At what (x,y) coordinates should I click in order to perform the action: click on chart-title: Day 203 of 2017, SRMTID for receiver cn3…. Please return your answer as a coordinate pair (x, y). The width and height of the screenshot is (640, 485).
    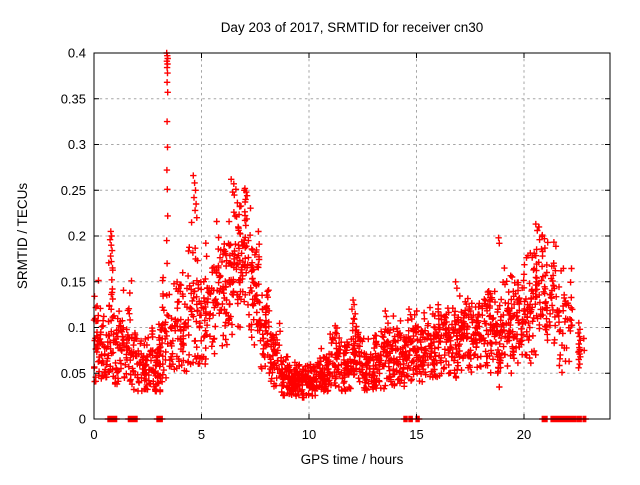
    Looking at the image, I should click on (352, 27).